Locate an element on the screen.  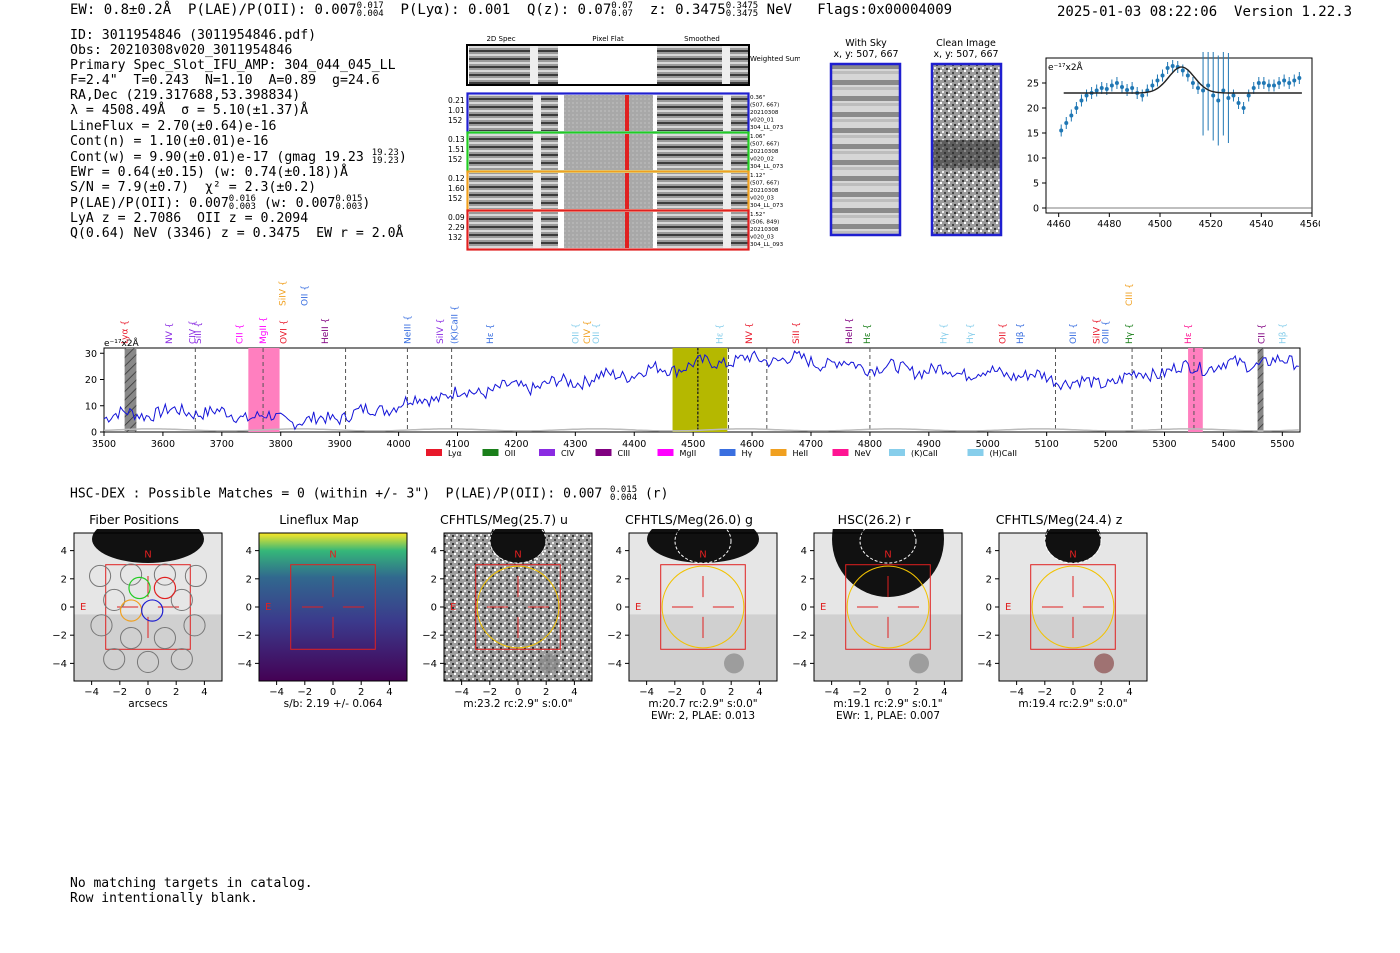
timestamp: 2025-01-03 08:22:06 is located at coordinates (1137, 12).